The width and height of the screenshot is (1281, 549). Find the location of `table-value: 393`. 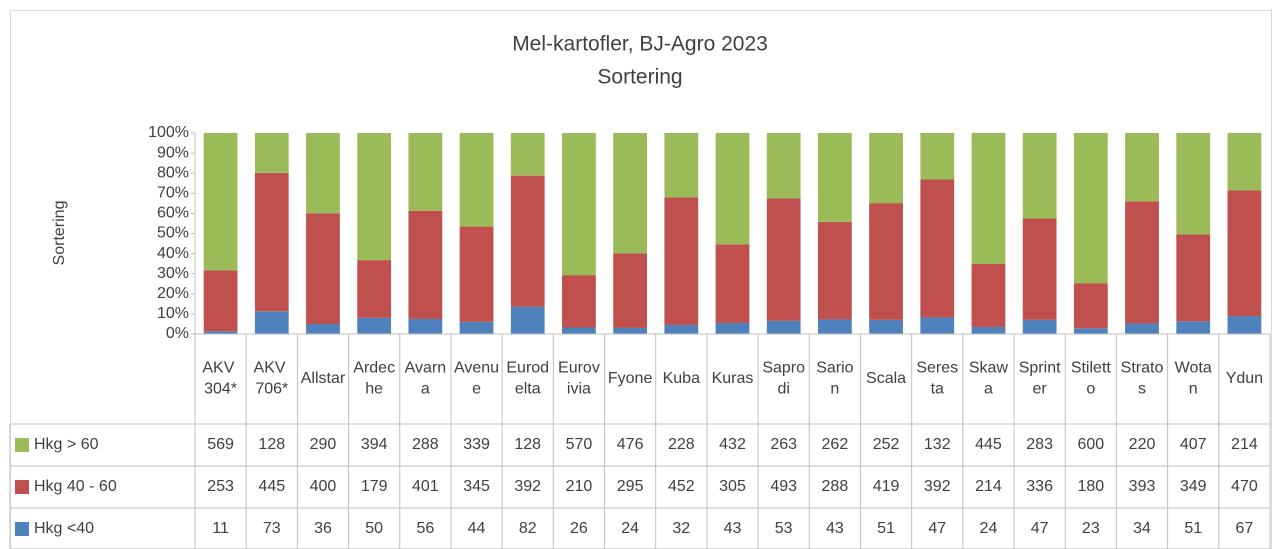

table-value: 393 is located at coordinates (1142, 486).